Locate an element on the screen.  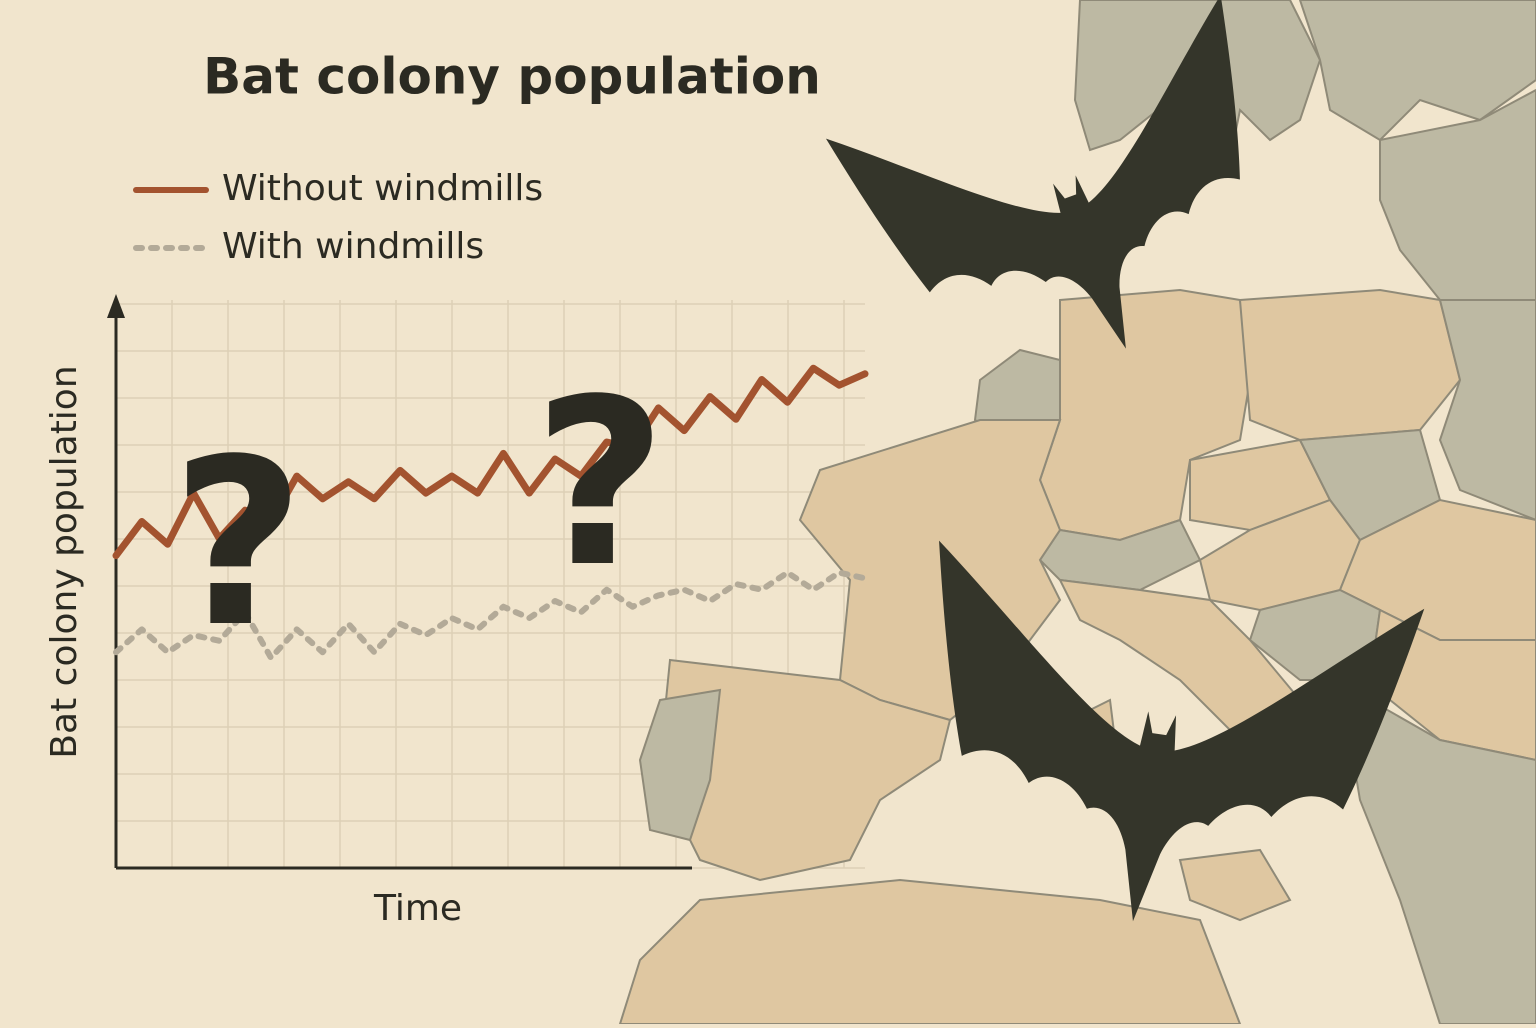
legend-label: Without windmills is located at coordinates (382, 188).